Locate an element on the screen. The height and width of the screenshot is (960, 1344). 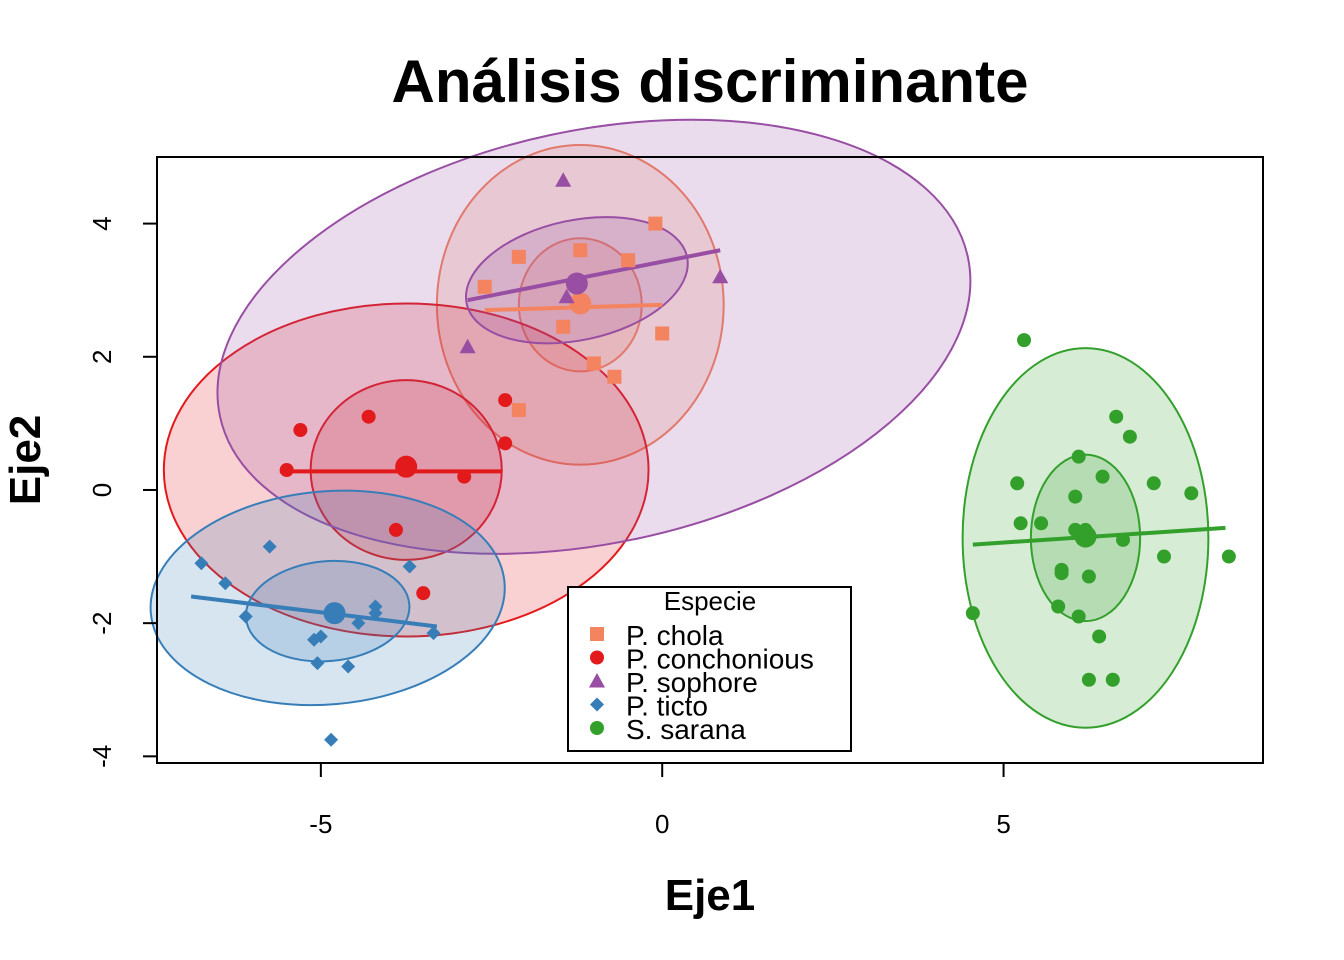
p-sophore-centroid is located at coordinates (576, 283).